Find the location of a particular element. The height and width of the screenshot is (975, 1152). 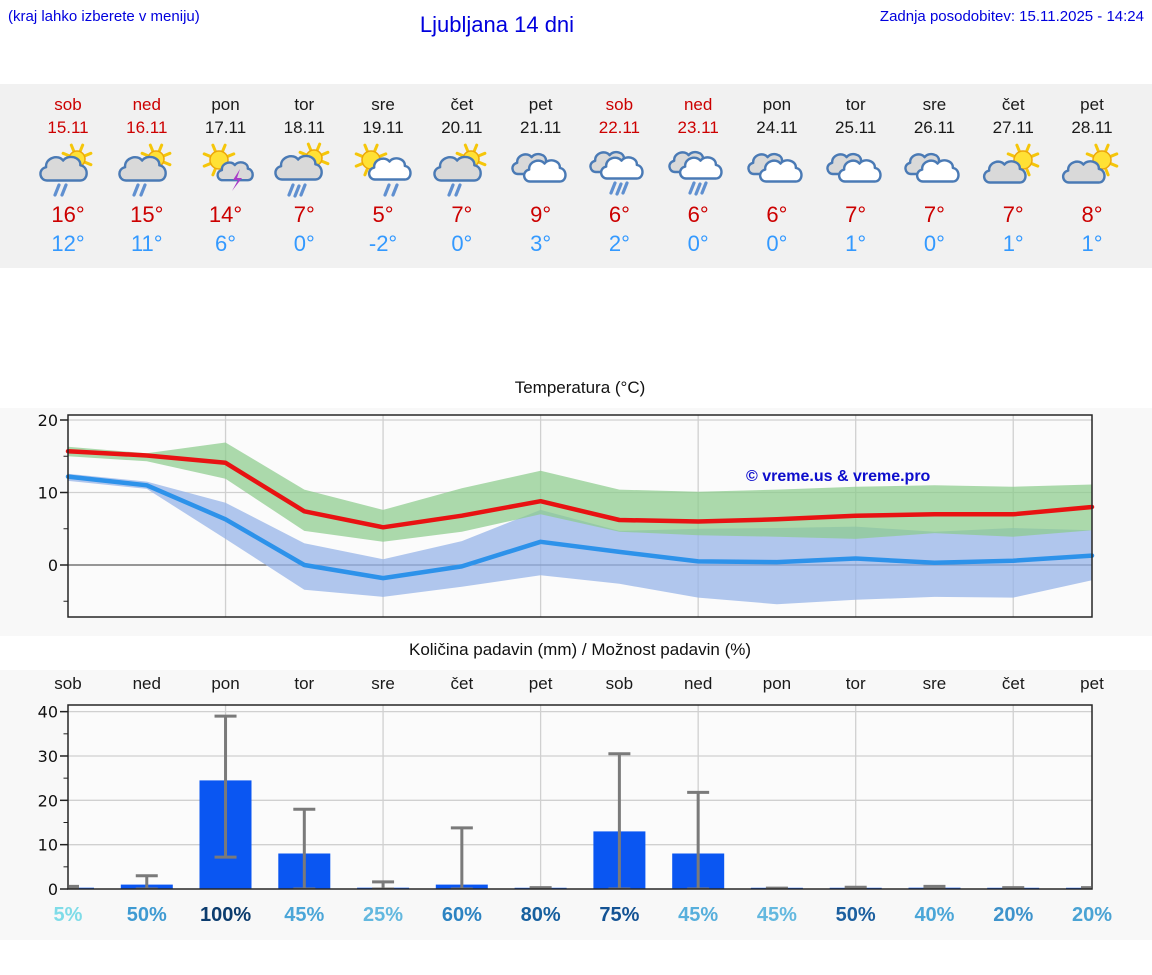

day-cell-26.11: sre 26.11 7° 0° is located at coordinates (934, 176).